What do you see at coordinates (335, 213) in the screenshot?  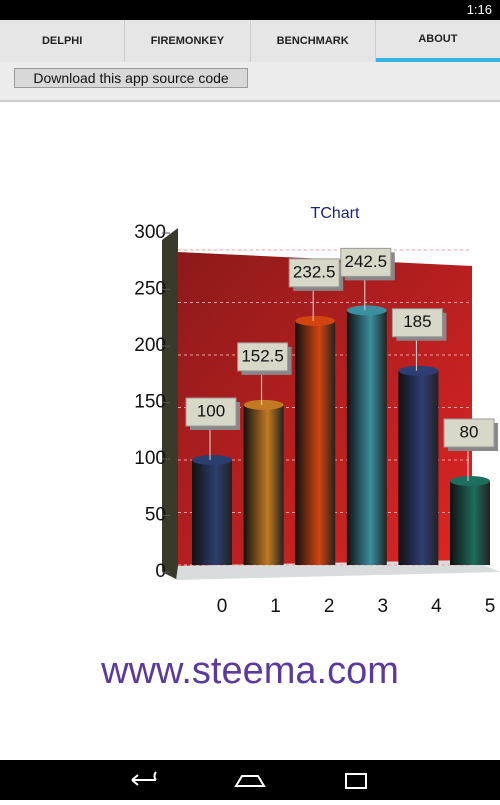 I see `chart-title: TChart` at bounding box center [335, 213].